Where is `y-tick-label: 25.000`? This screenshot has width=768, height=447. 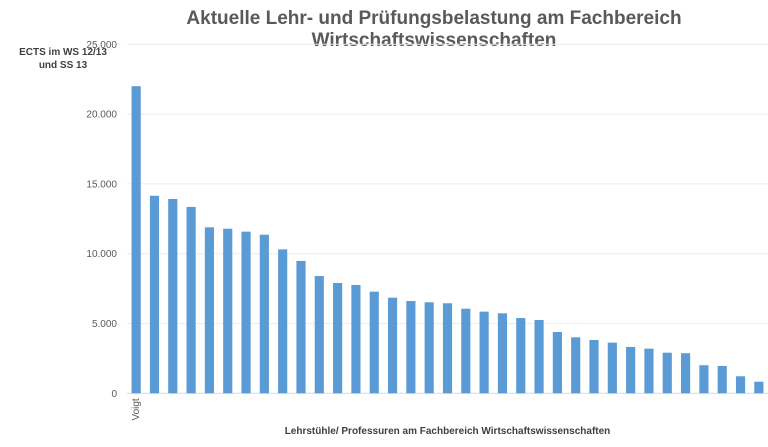
y-tick-label: 25.000 is located at coordinates (101, 45).